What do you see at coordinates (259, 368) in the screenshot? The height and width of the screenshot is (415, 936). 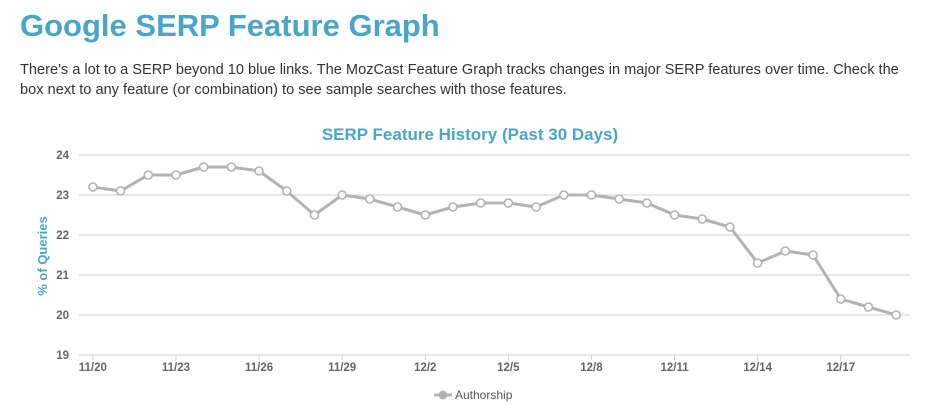 I see `x-tick-label-11-26: 11/26` at bounding box center [259, 368].